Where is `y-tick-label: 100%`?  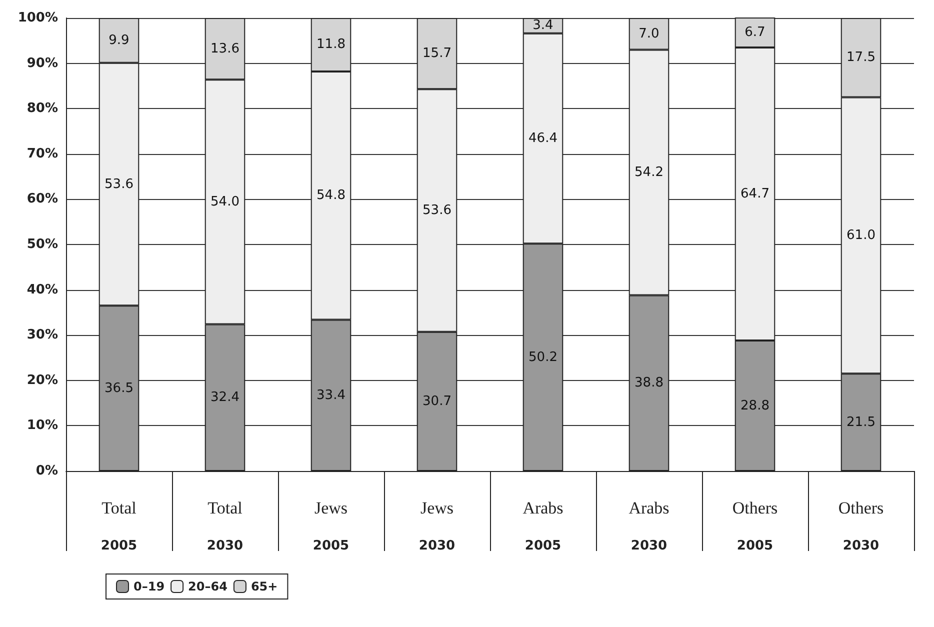
y-tick-label: 100% is located at coordinates (38, 18).